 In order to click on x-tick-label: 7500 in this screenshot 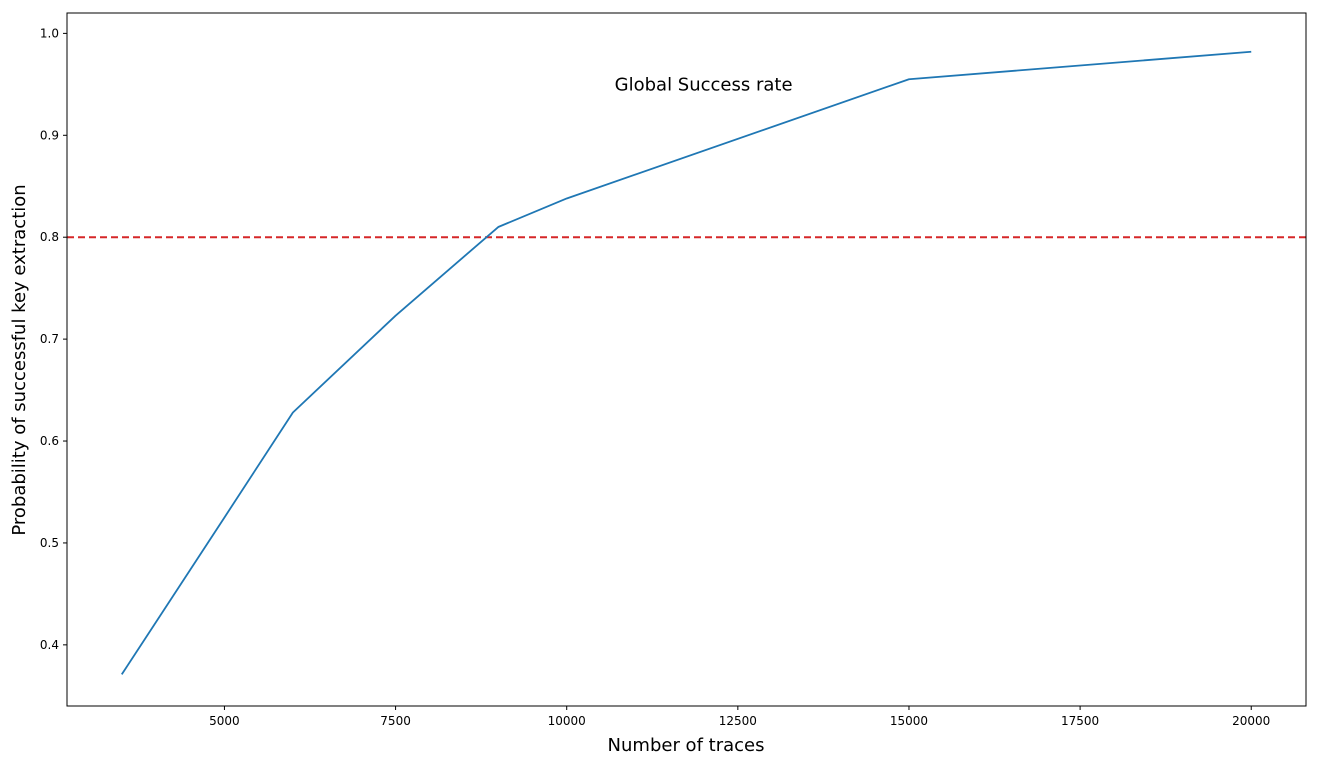, I will do `click(395, 721)`.